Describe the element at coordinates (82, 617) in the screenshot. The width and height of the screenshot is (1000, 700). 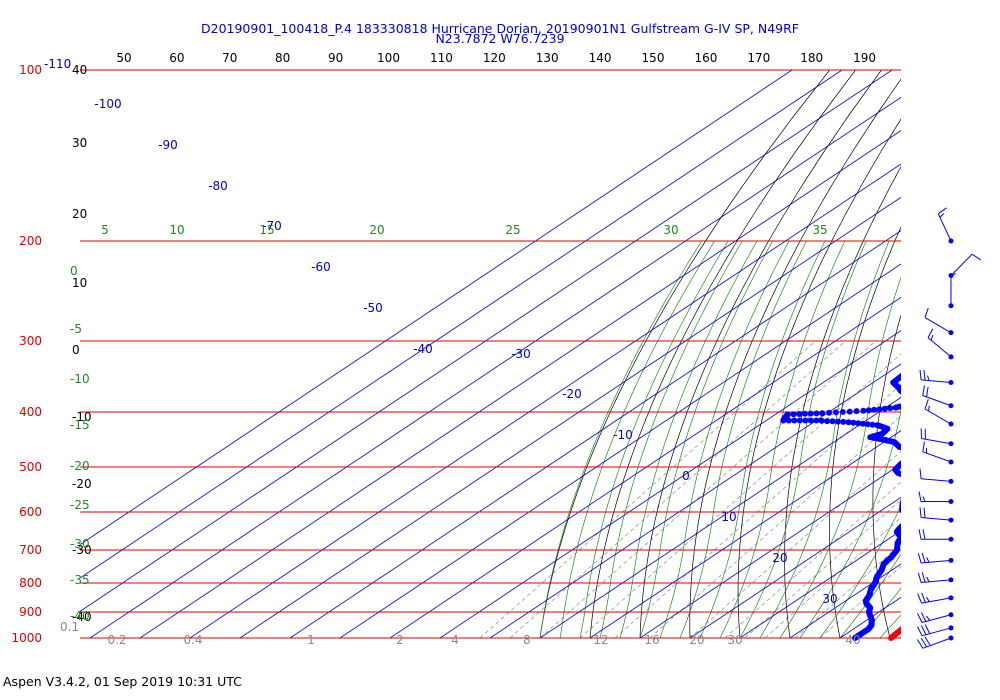
I see `height-label: -40` at that location.